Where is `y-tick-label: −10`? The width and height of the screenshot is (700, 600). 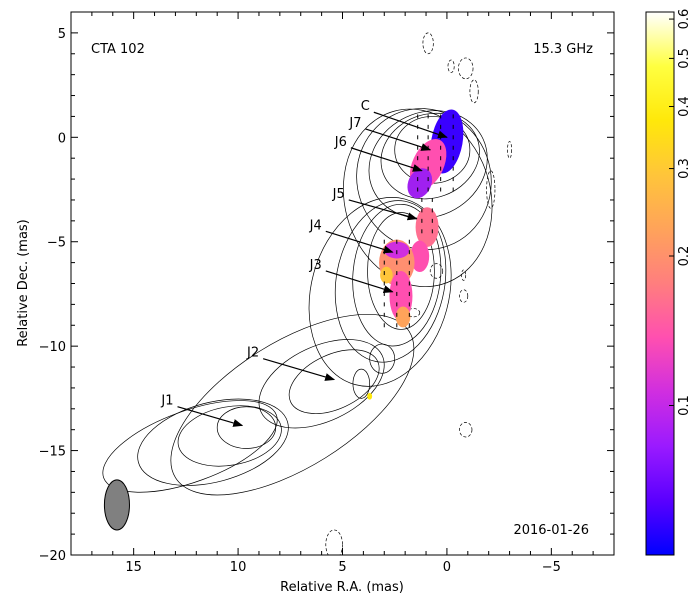
y-tick-label: −10 is located at coordinates (52, 347).